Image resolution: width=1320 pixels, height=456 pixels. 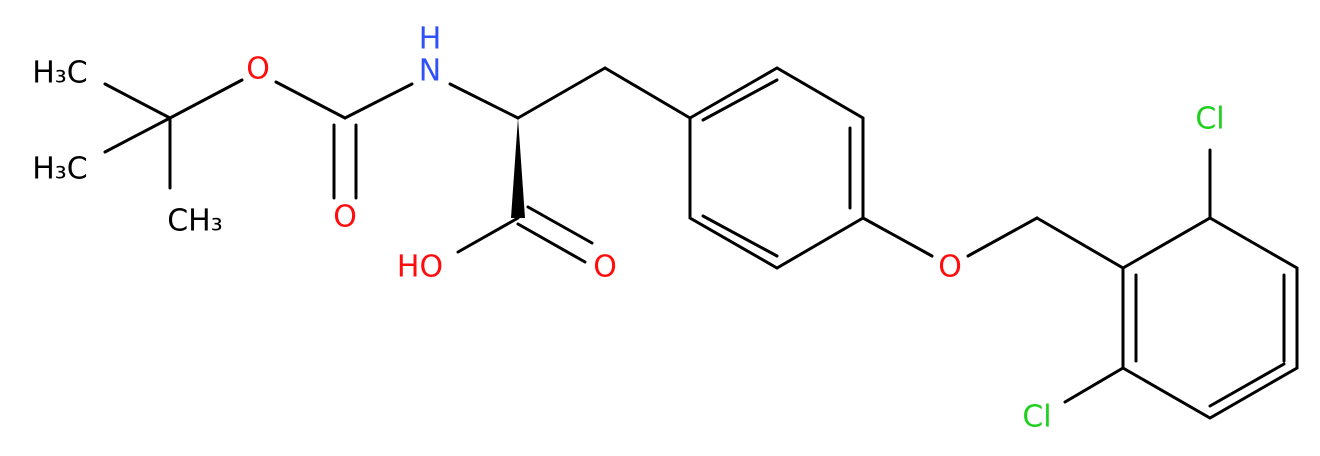 What do you see at coordinates (518, 168) in the screenshot?
I see `wedge-bond` at bounding box center [518, 168].